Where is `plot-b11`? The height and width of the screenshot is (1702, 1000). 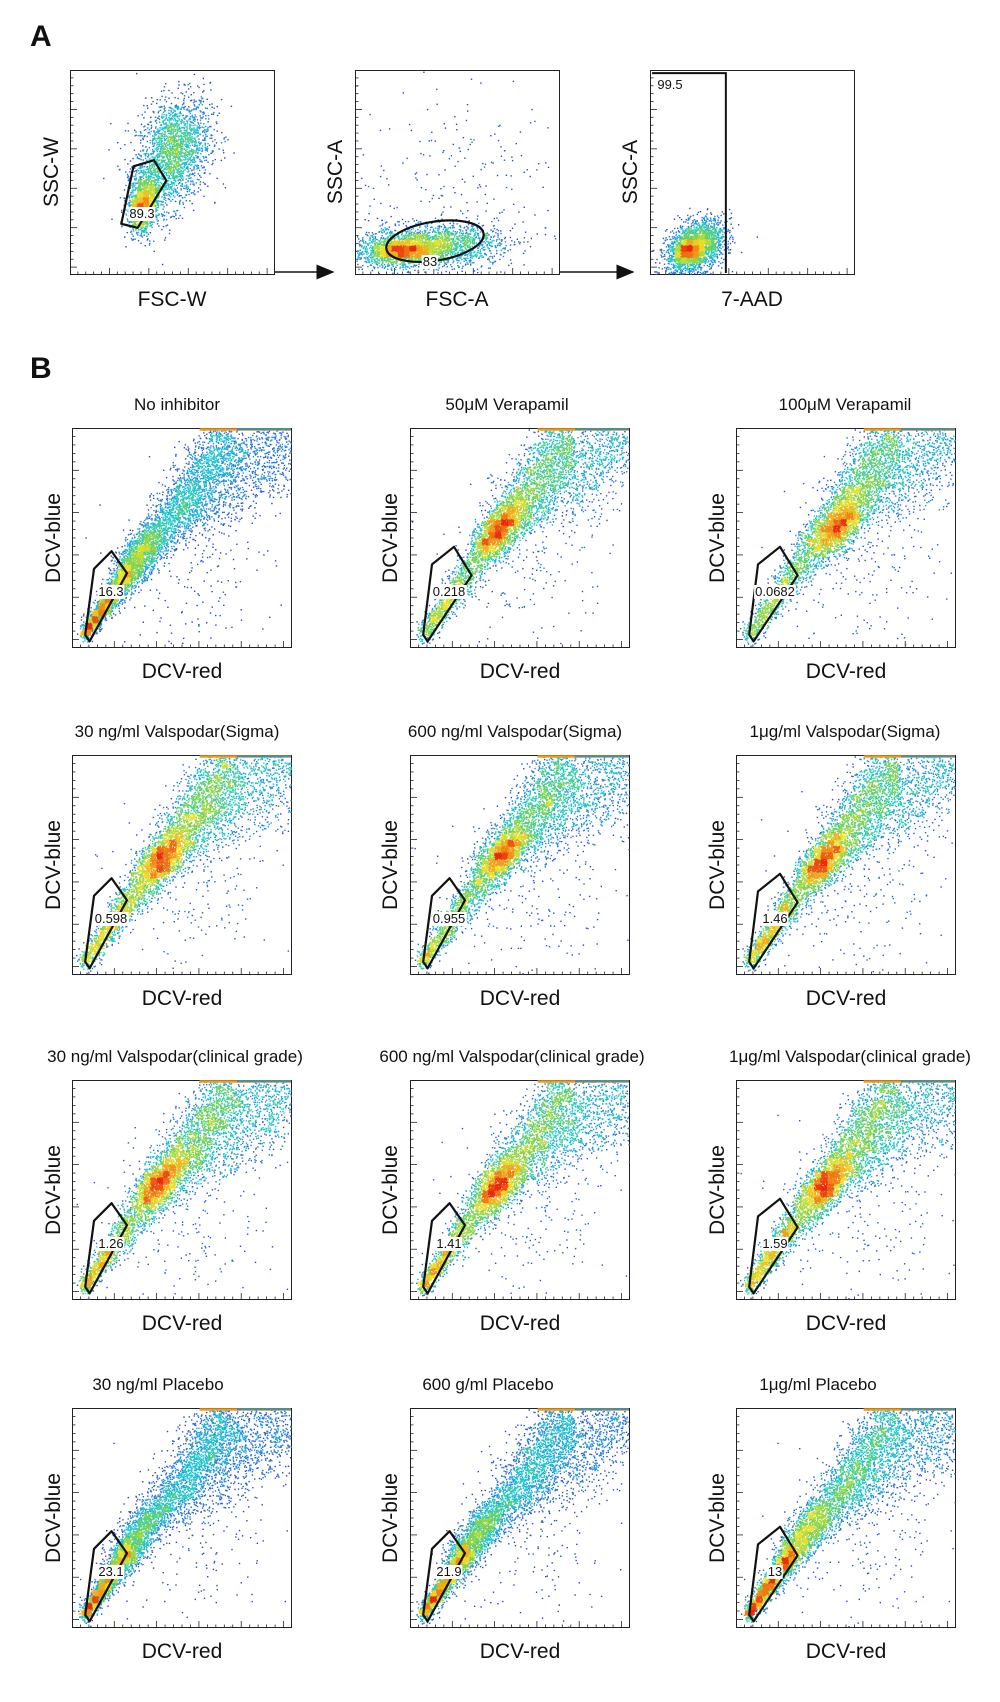
plot-b11 is located at coordinates (520, 1518).